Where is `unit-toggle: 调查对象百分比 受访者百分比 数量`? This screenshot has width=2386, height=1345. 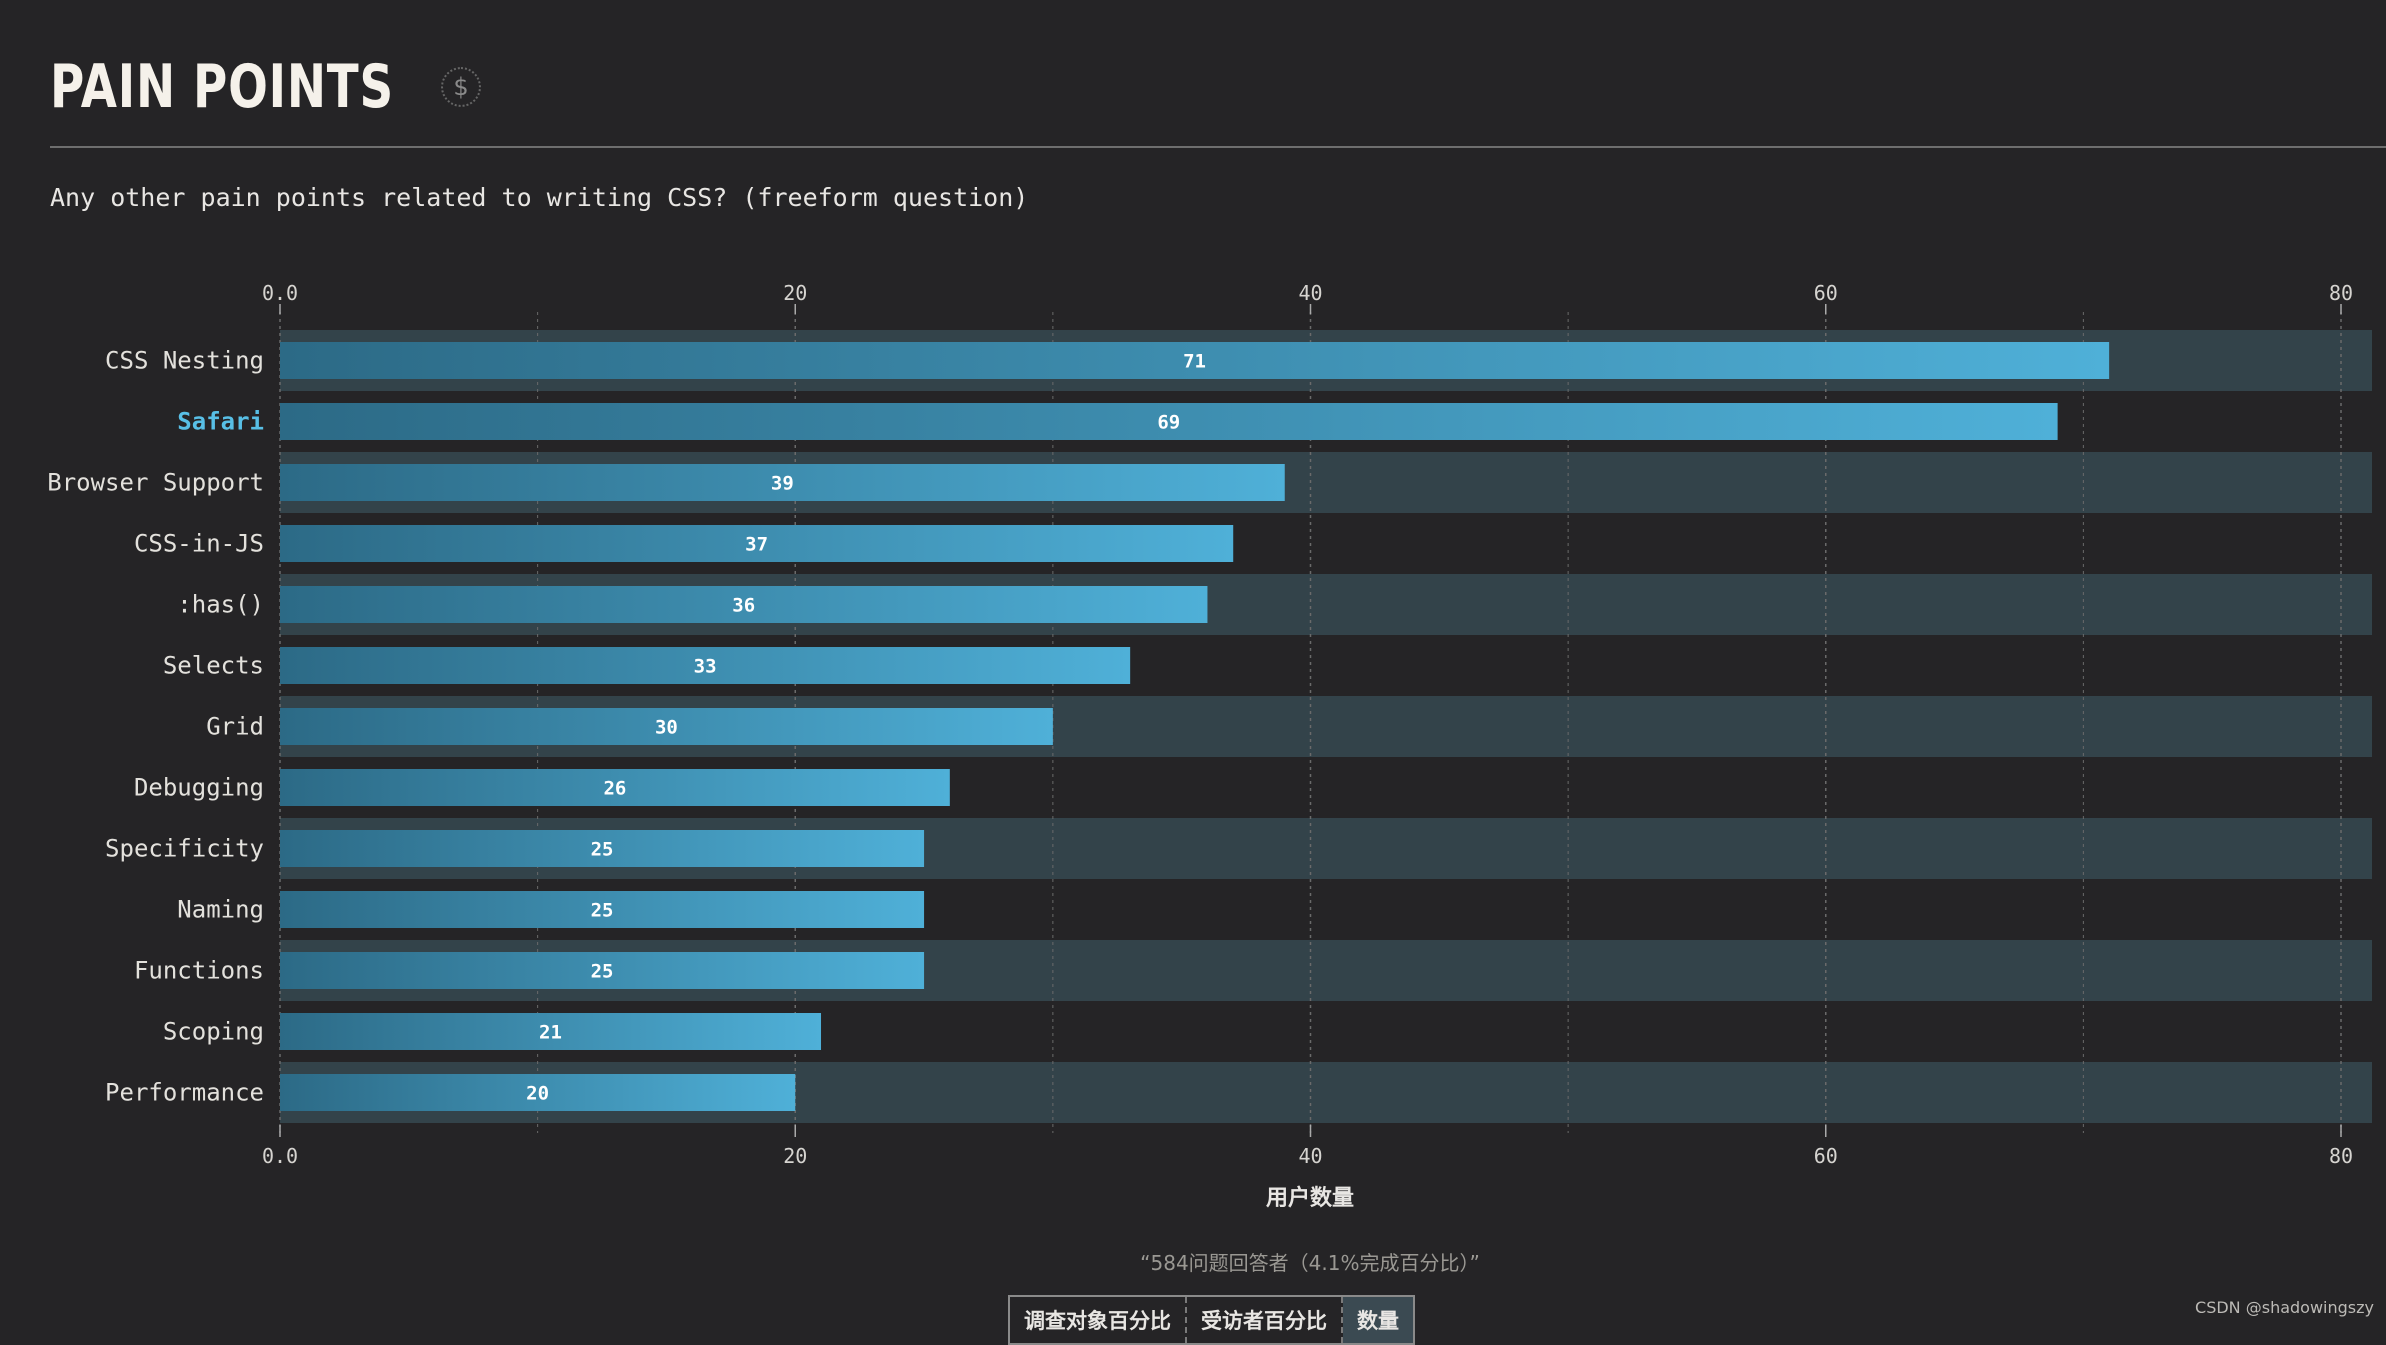 unit-toggle: 调查对象百分比 受访者百分比 数量 is located at coordinates (1211, 1320).